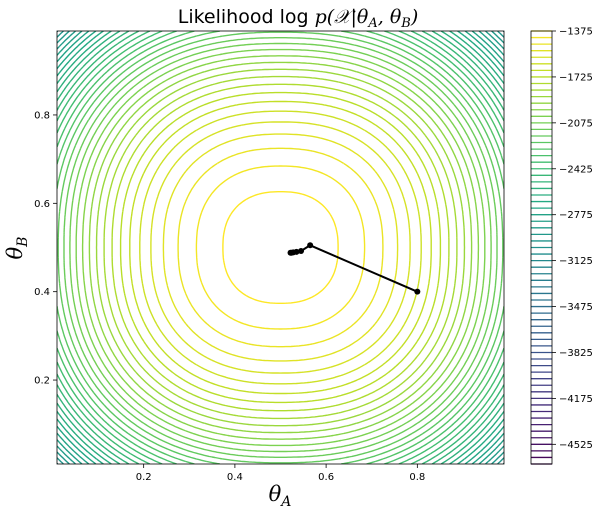 This screenshot has height=515, width=600. What do you see at coordinates (576, 77) in the screenshot?
I see `colorbar-tick-label: −1725` at bounding box center [576, 77].